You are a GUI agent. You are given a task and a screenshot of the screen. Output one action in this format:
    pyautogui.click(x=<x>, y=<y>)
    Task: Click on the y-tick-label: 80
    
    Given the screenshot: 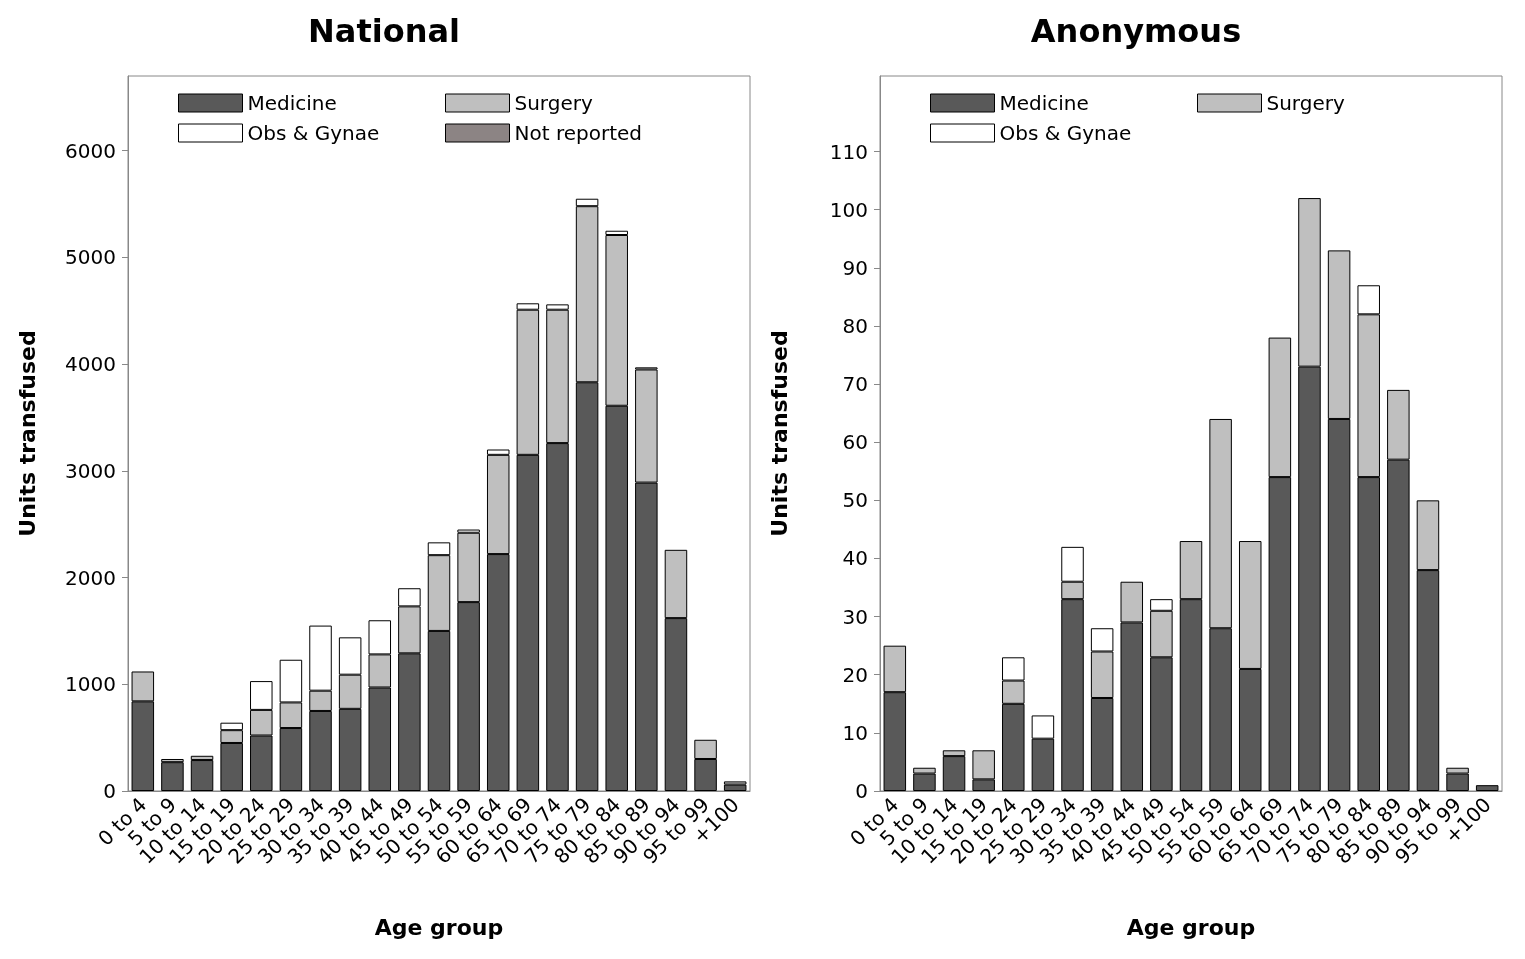 What is the action you would take?
    pyautogui.click(x=855, y=325)
    